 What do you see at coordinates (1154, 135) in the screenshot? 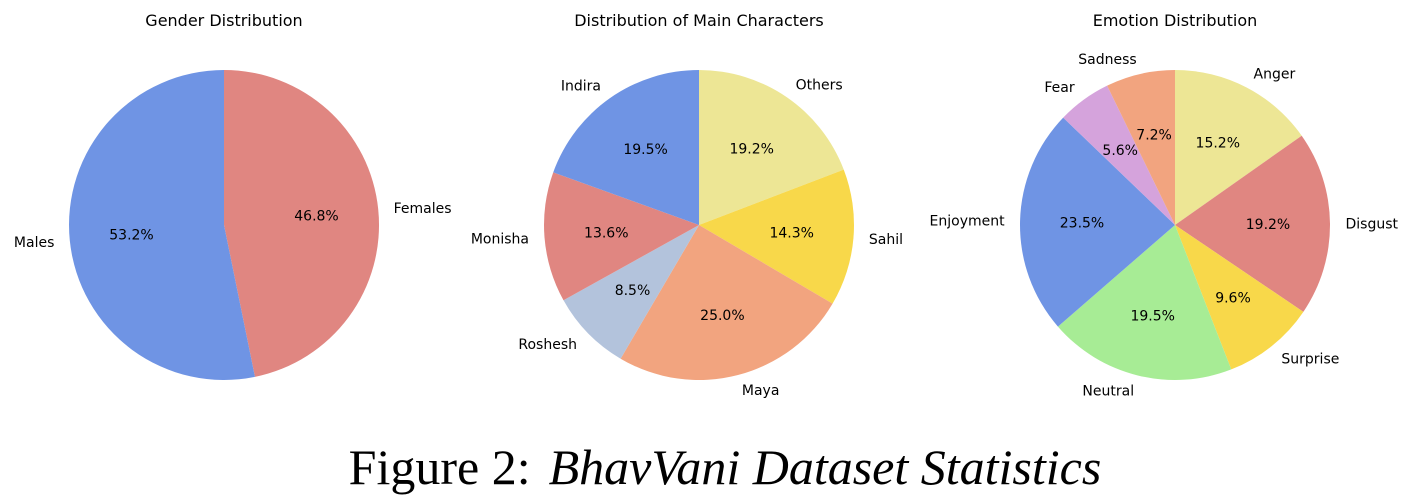
I see `emotion-percent-label-sadness: 7.2%` at bounding box center [1154, 135].